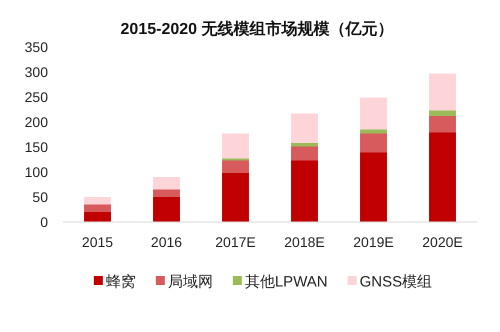 Image resolution: width=500 pixels, height=332 pixels. What do you see at coordinates (36, 172) in the screenshot?
I see `y-tick-label: 100` at bounding box center [36, 172].